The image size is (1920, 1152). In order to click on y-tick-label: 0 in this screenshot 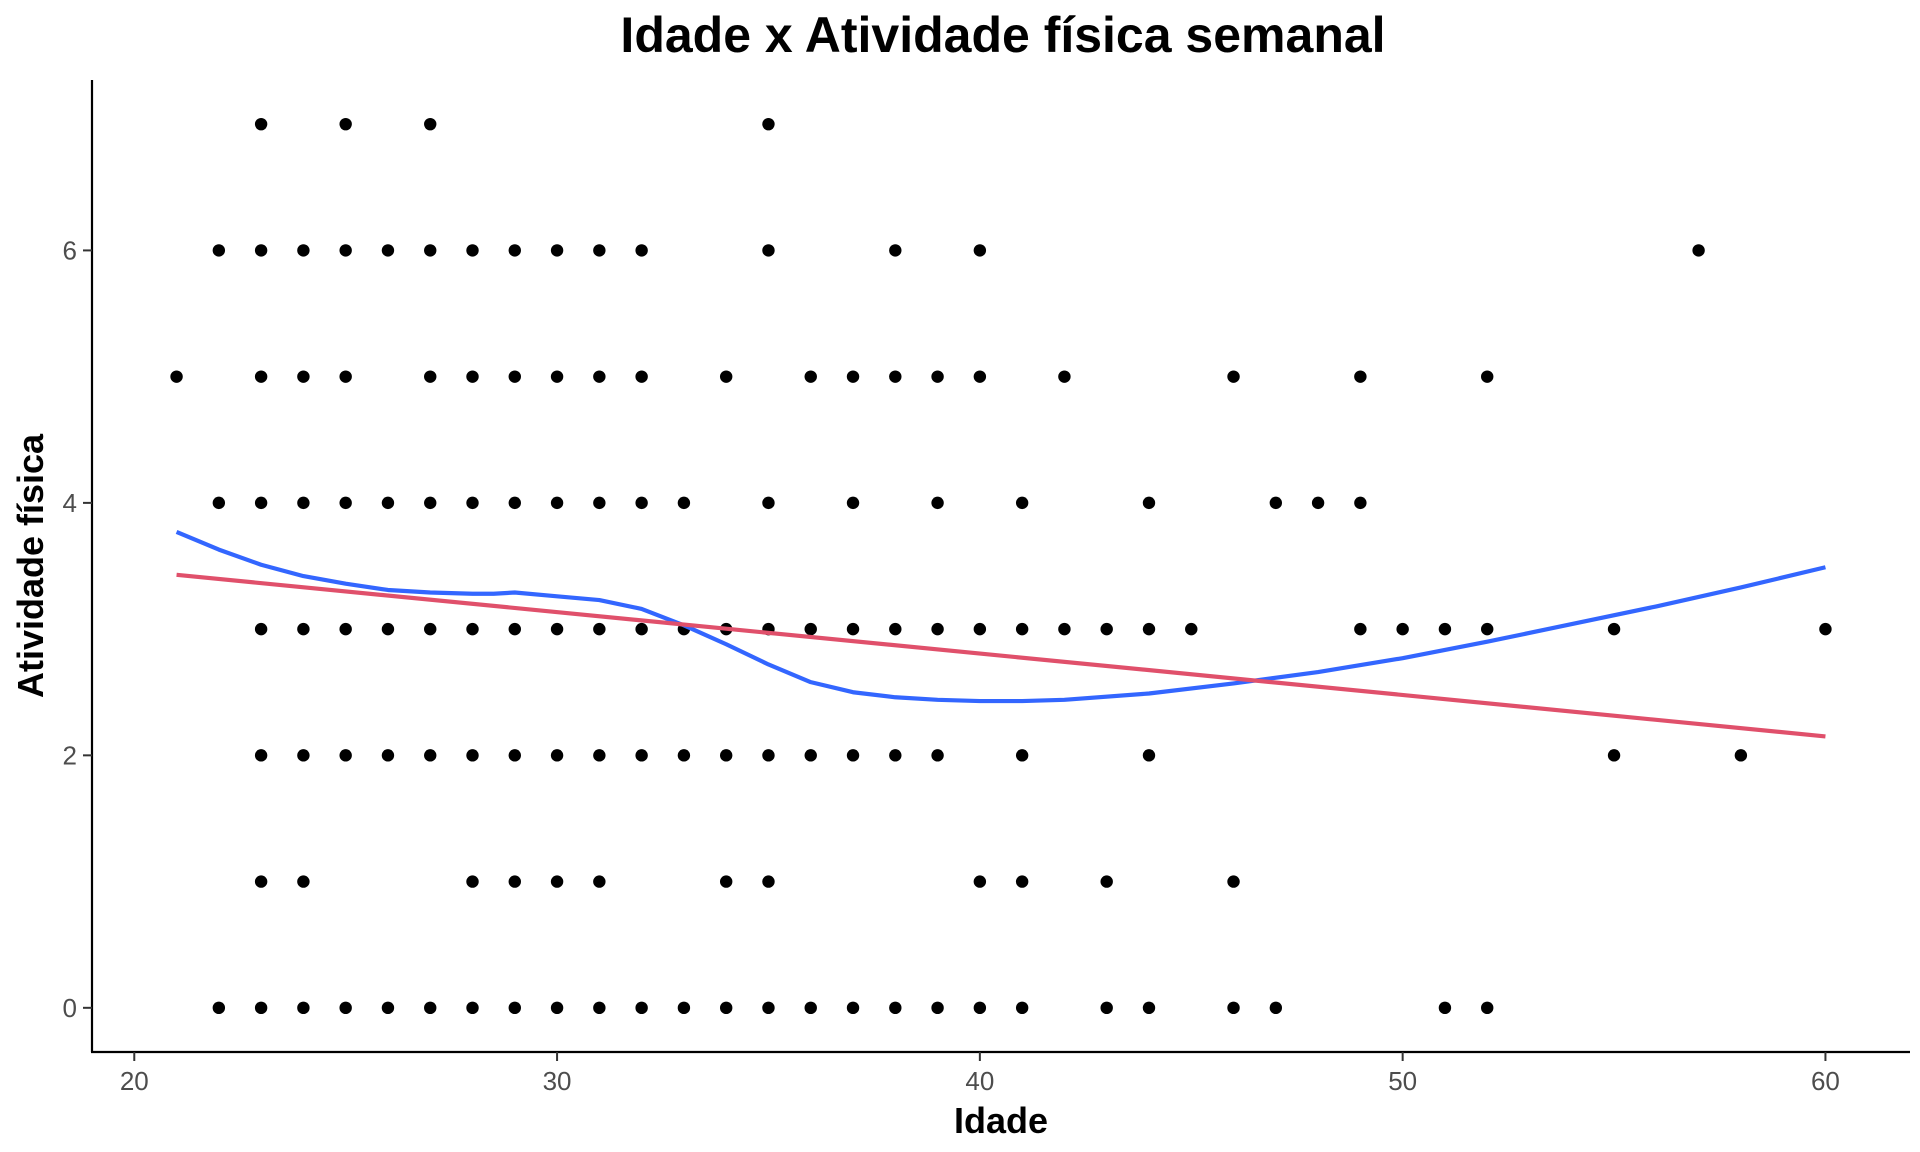, I will do `click(70, 1008)`.